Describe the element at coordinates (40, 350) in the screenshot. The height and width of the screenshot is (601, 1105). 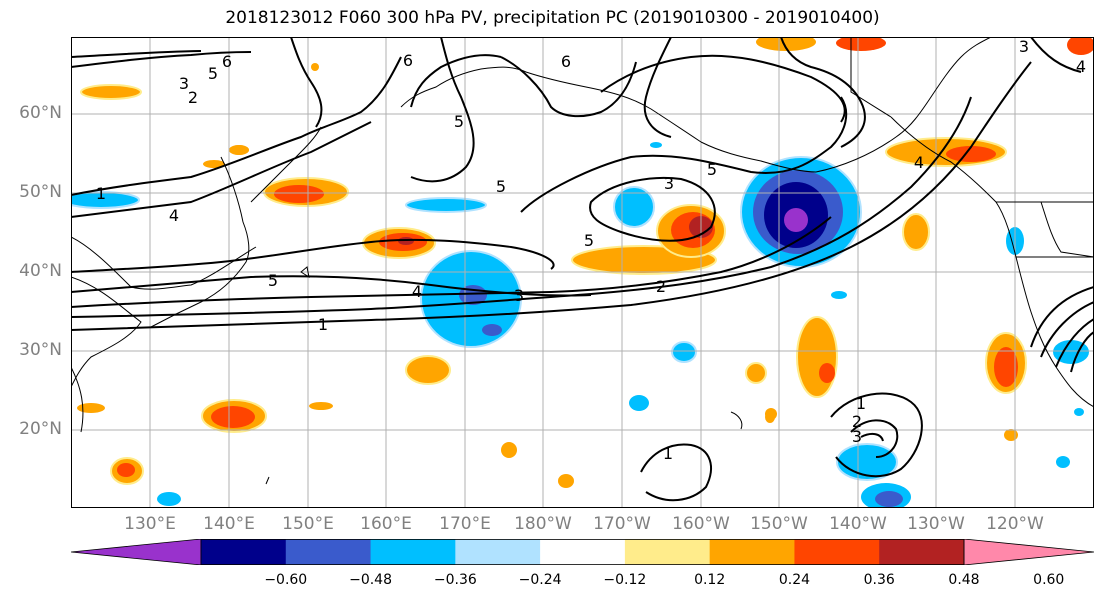
I see `lat-label-30: 30°N` at that location.